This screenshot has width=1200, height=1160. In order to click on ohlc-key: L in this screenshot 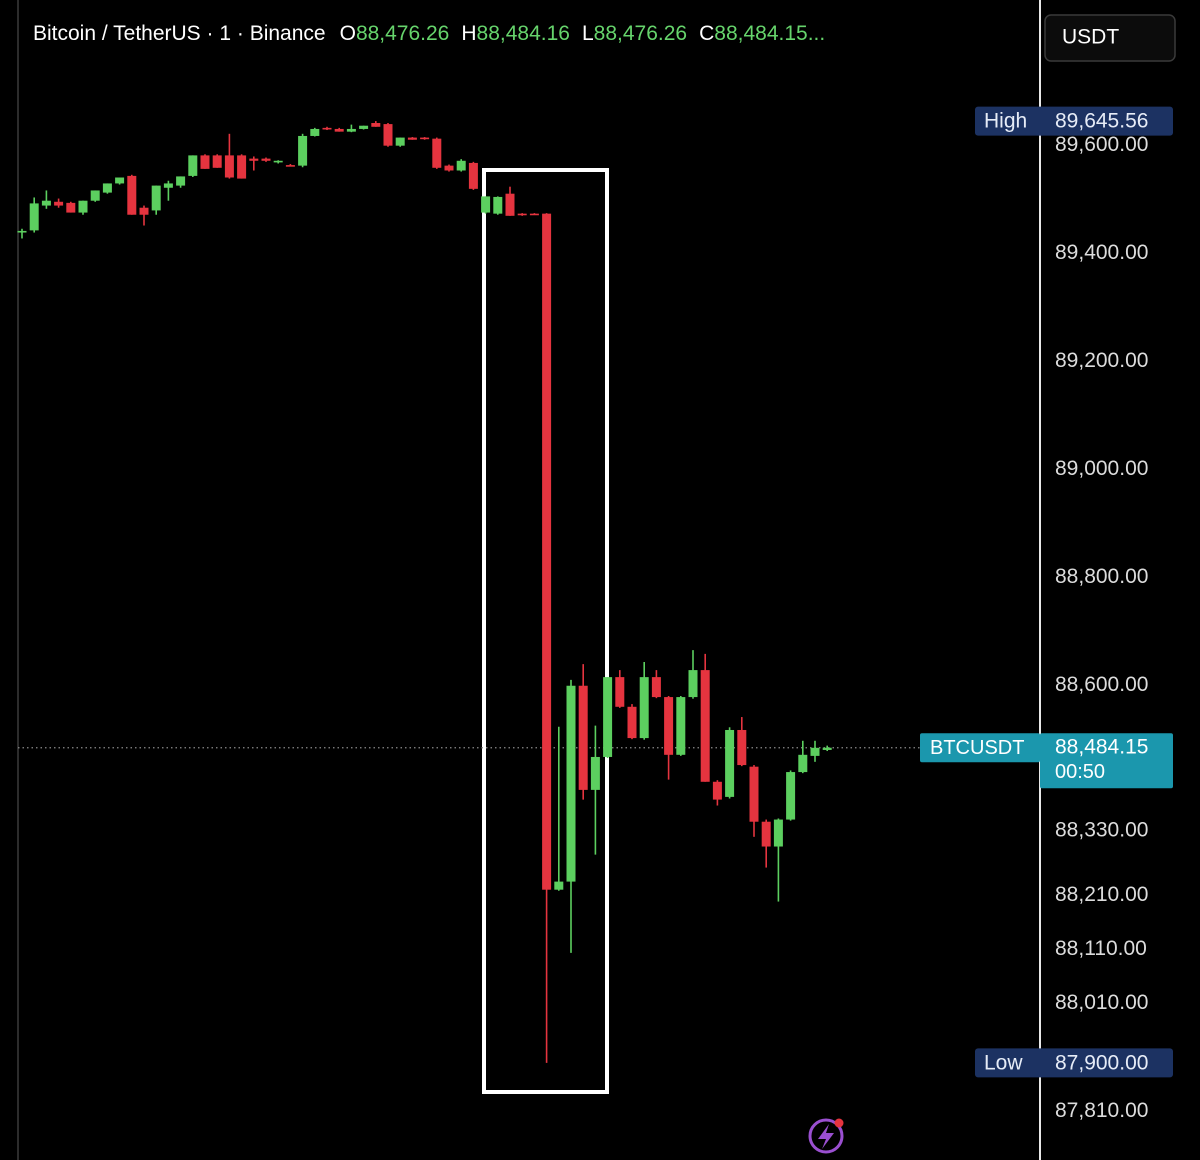, I will do `click(587, 33)`.